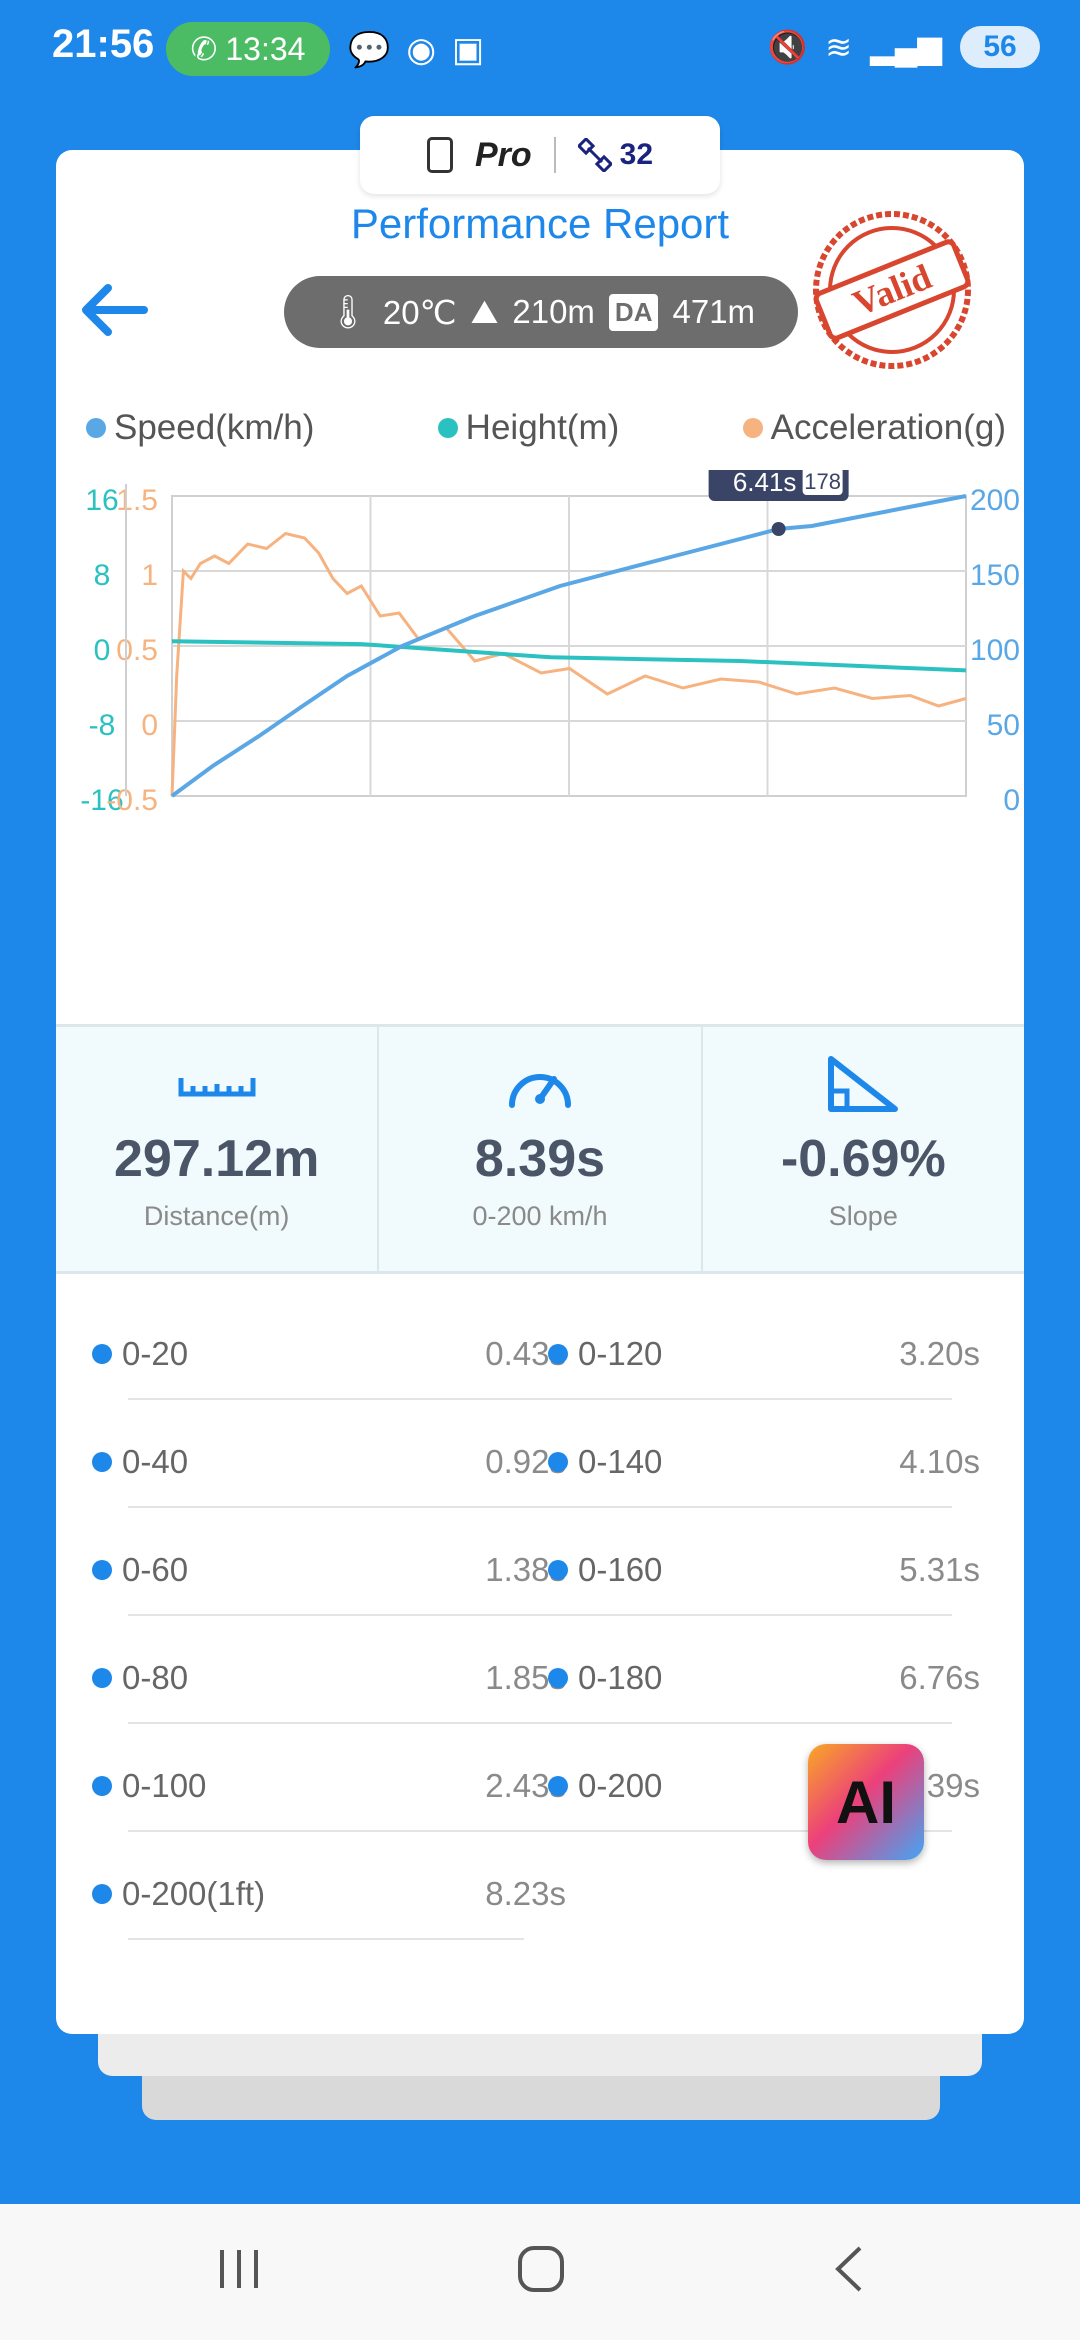  What do you see at coordinates (540, 1216) in the screenshot?
I see `stat-time-label: 0-200 km/h` at bounding box center [540, 1216].